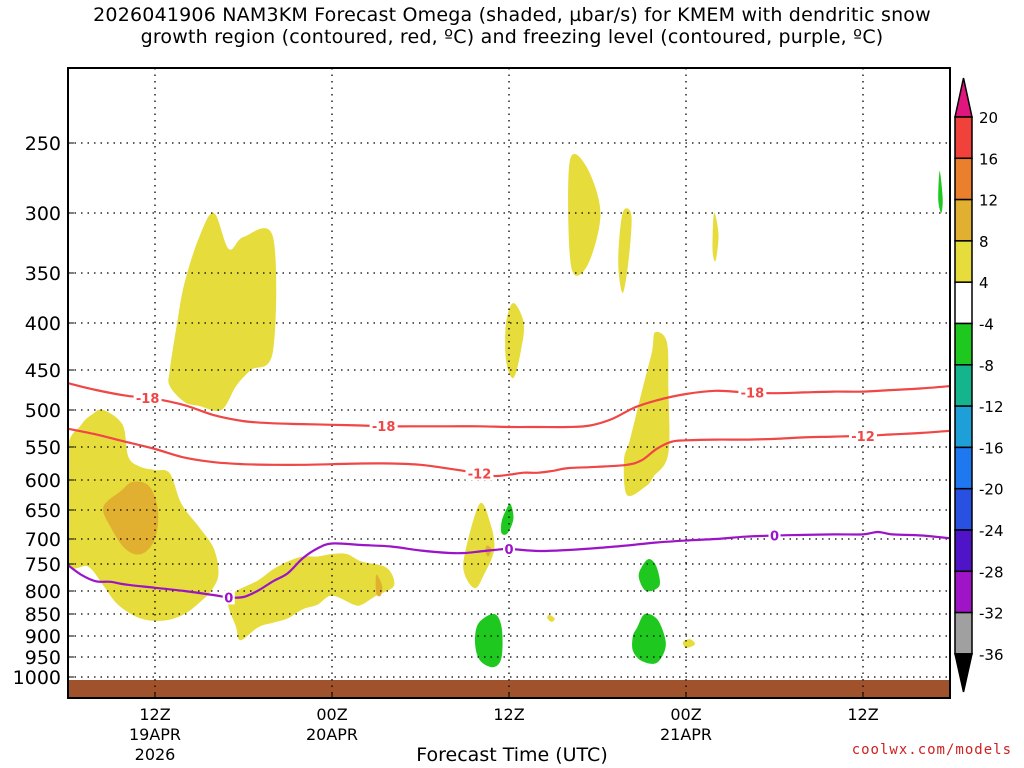 This screenshot has width=1024, height=768. I want to click on contour-label-minus12_C-1: -12, so click(863, 437).